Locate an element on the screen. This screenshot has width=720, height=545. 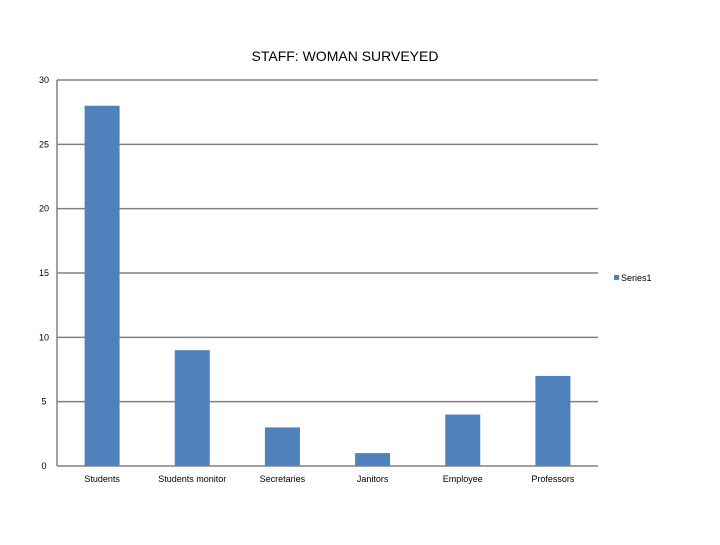
legend: Series1 is located at coordinates (633, 278).